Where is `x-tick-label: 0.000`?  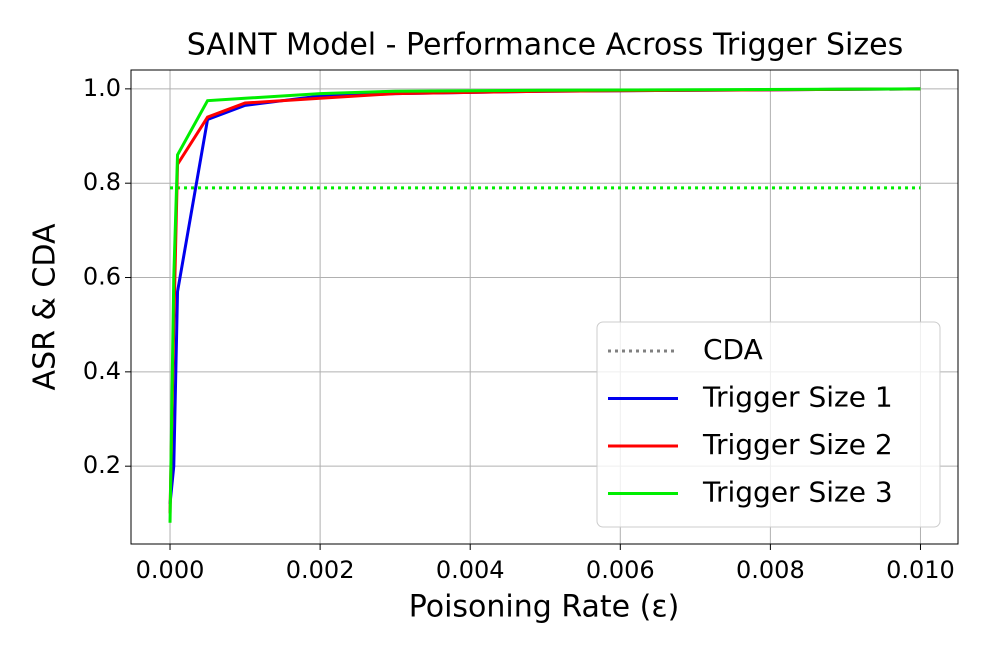
x-tick-label: 0.000 is located at coordinates (170, 570).